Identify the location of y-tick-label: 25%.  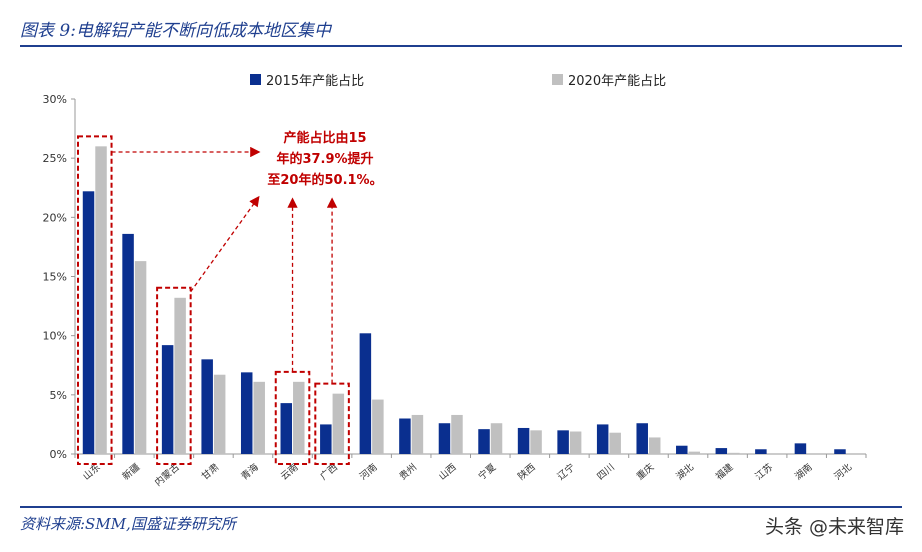
(55, 158).